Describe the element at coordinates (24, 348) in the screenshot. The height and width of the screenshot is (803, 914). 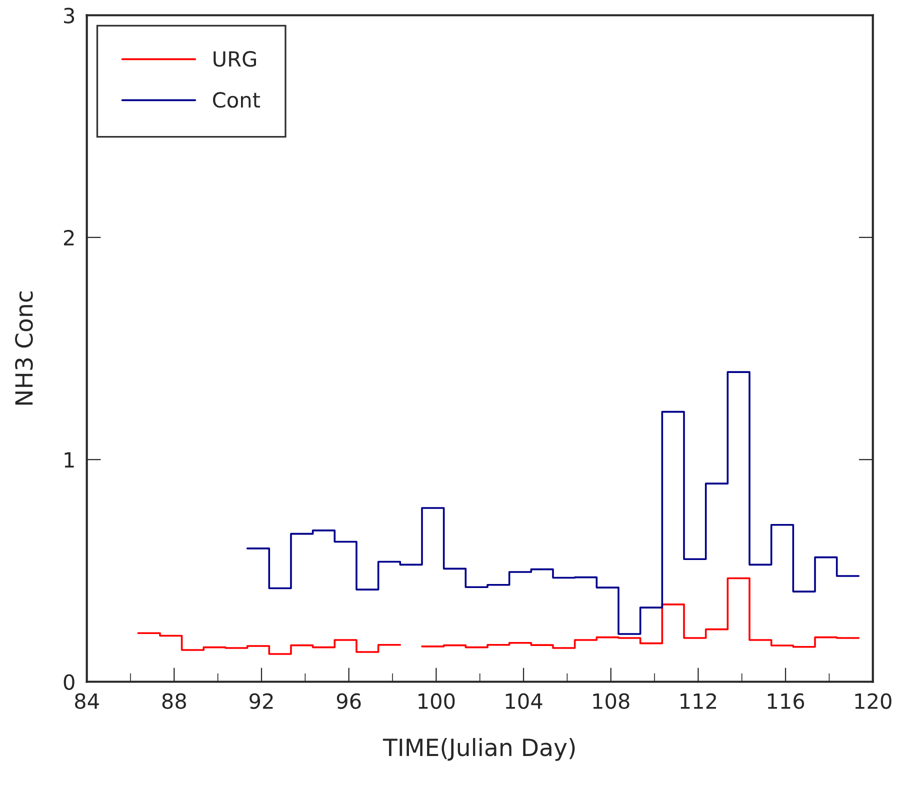
I see `y-axis-title: NH3 Conc` at that location.